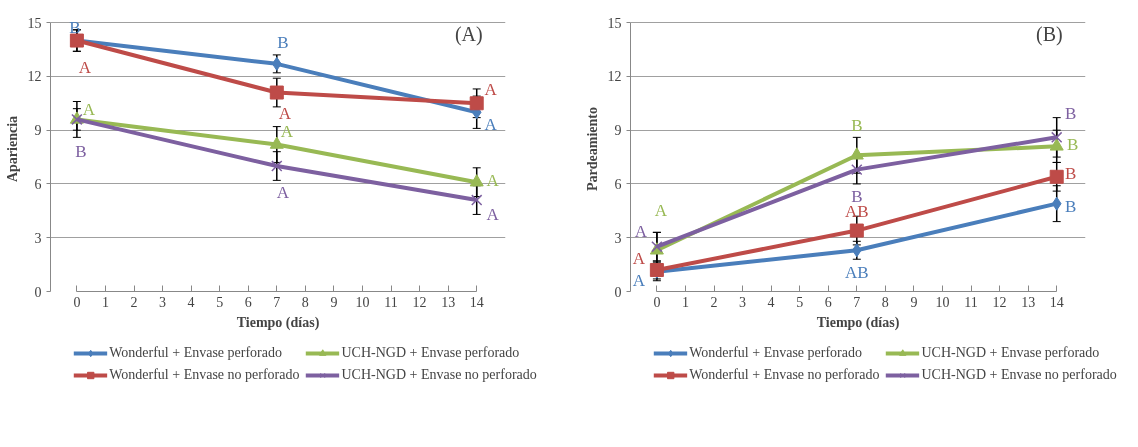 Image resolution: width=1138 pixels, height=447 pixels. I want to click on chart-title: (B), so click(1049, 34).